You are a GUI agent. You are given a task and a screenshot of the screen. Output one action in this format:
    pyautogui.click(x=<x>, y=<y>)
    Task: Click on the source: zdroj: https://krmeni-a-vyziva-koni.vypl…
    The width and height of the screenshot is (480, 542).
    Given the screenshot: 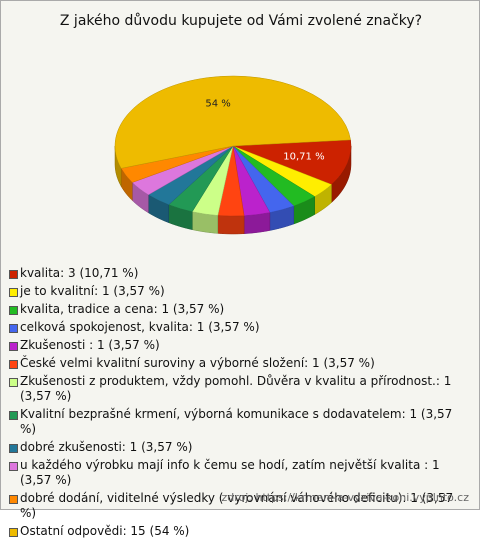 What is the action you would take?
    pyautogui.click(x=345, y=497)
    